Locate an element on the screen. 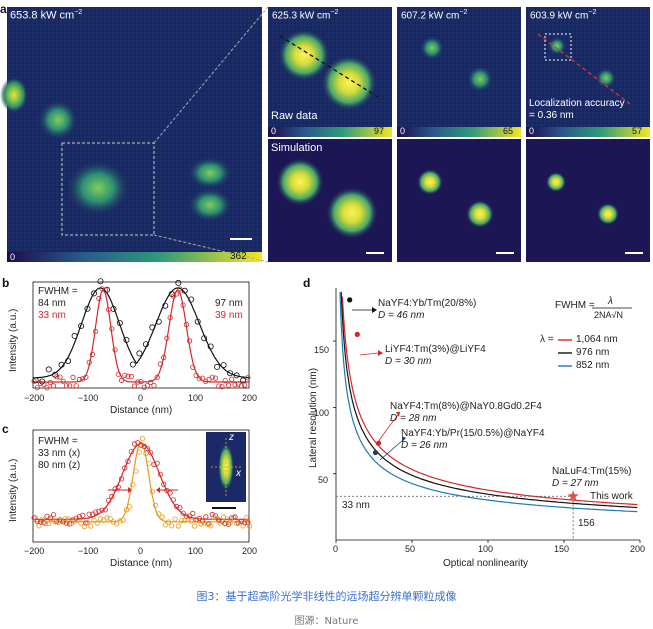 Image resolution: width=653 pixels, height=629 pixels. d-xtick-4: 200 is located at coordinates (638, 549).